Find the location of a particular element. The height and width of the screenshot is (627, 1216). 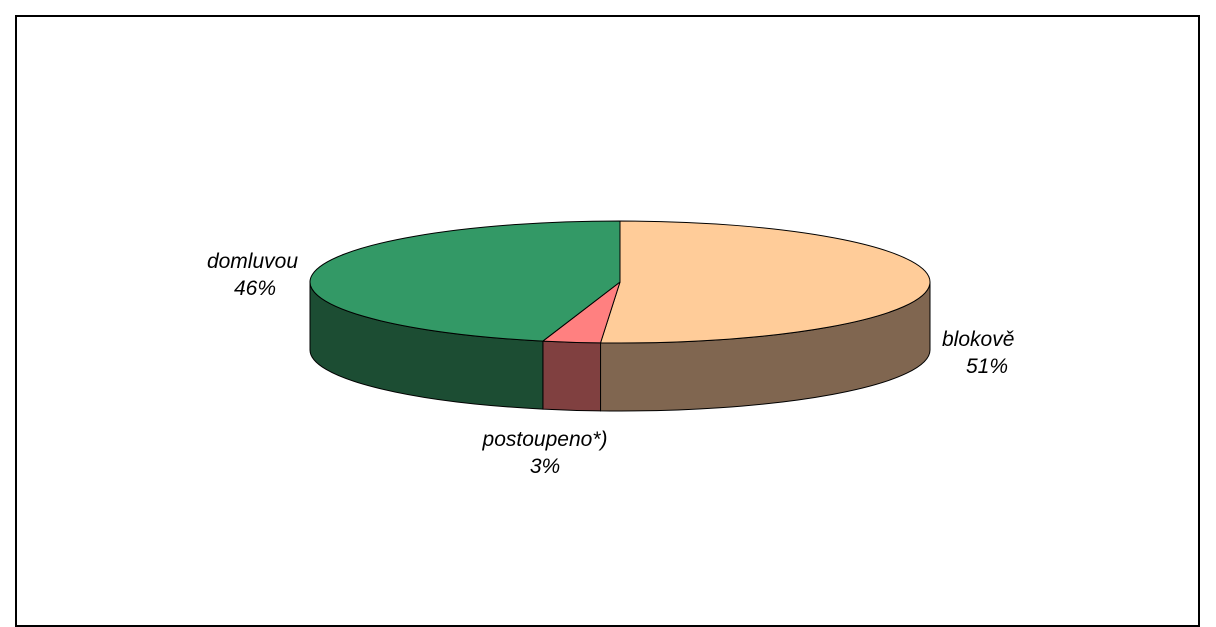

slice-percent-postoupeno: 3% is located at coordinates (545, 466).